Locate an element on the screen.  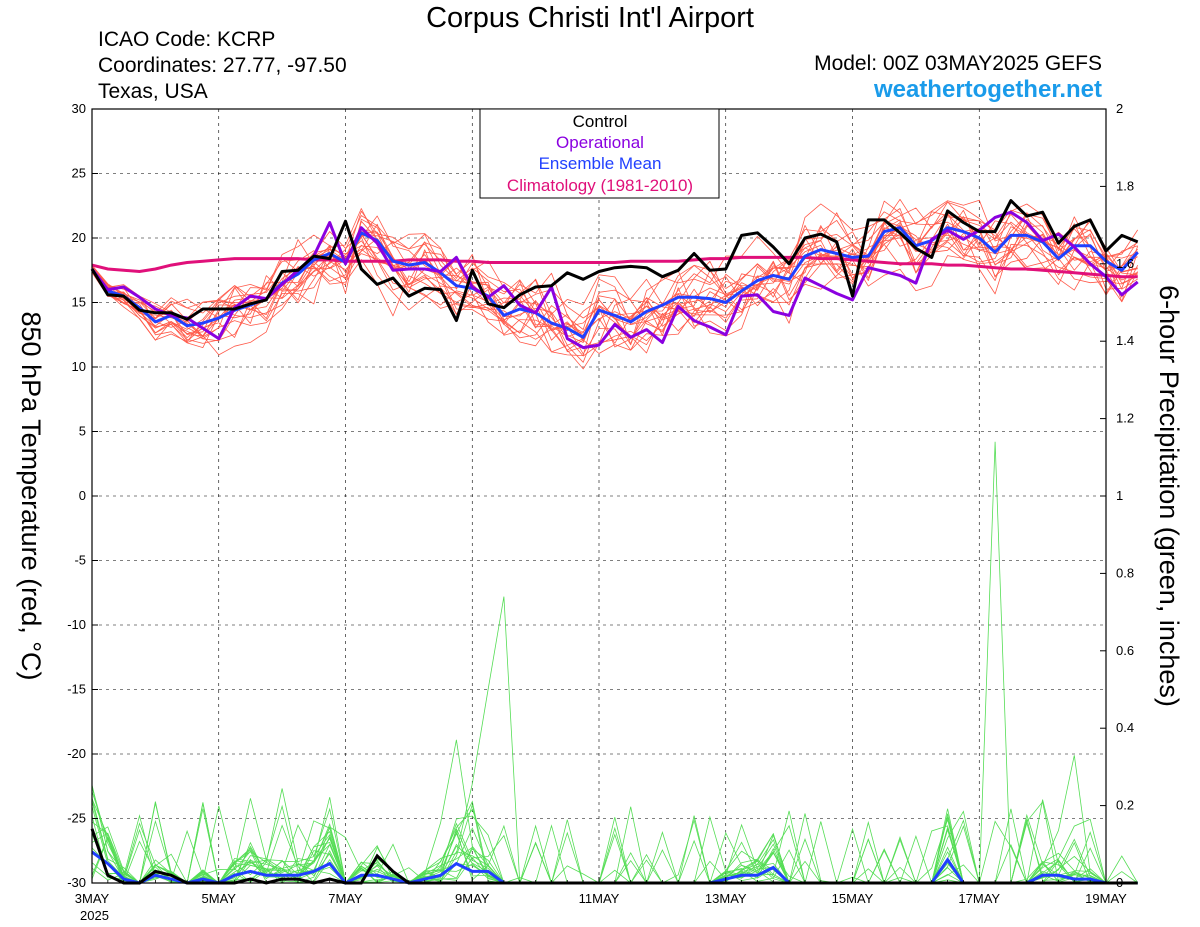
right-tick-label: 0.6 is located at coordinates (1125, 650).